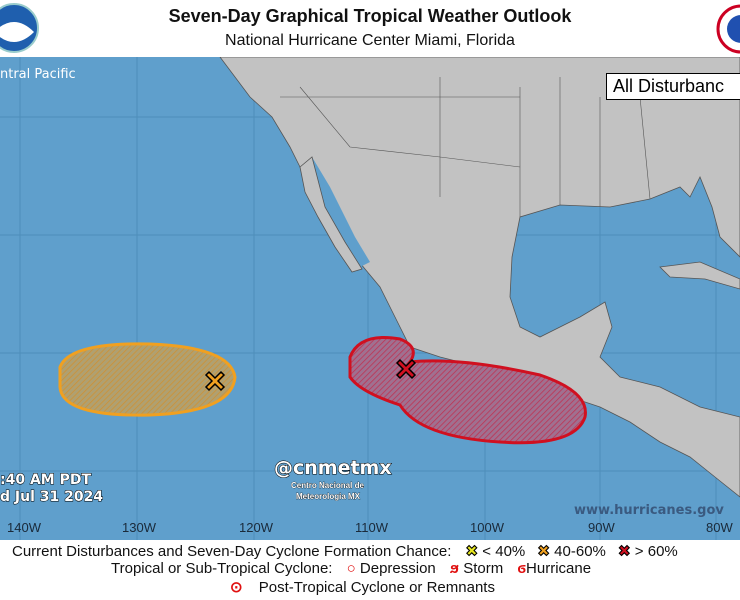 Image resolution: width=740 pixels, height=600 pixels. Describe the element at coordinates (139, 527) in the screenshot. I see `lon-label: 130W` at that location.